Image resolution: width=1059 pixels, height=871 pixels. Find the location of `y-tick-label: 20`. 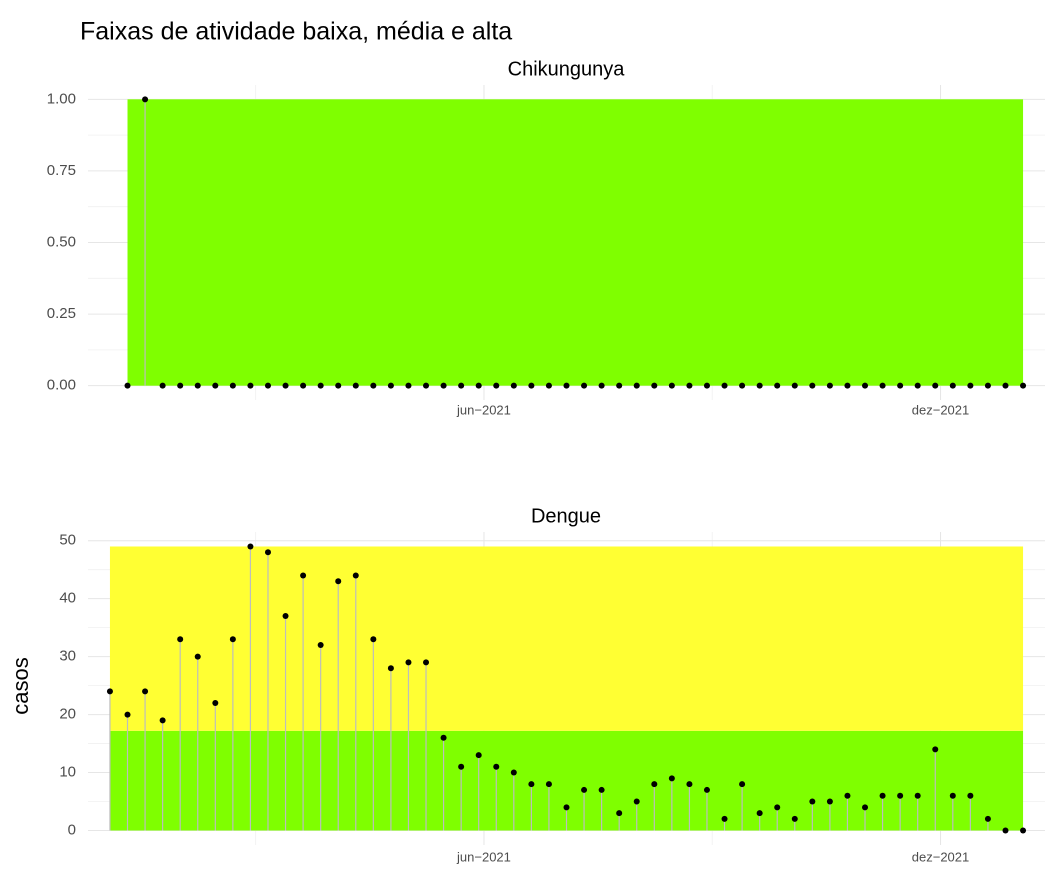

y-tick-label: 20 is located at coordinates (67, 714).